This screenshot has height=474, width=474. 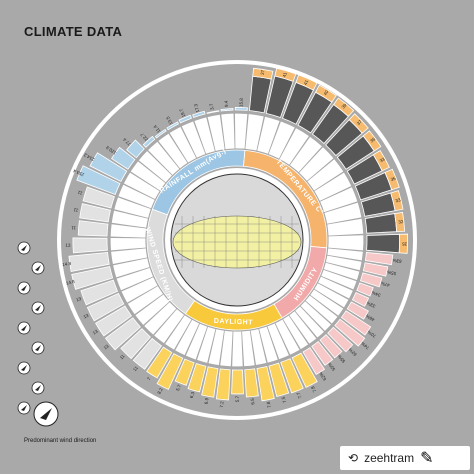 What do you see at coordinates (206, 401) in the screenshot?
I see `daylight-value-label: 6.9` at bounding box center [206, 401].